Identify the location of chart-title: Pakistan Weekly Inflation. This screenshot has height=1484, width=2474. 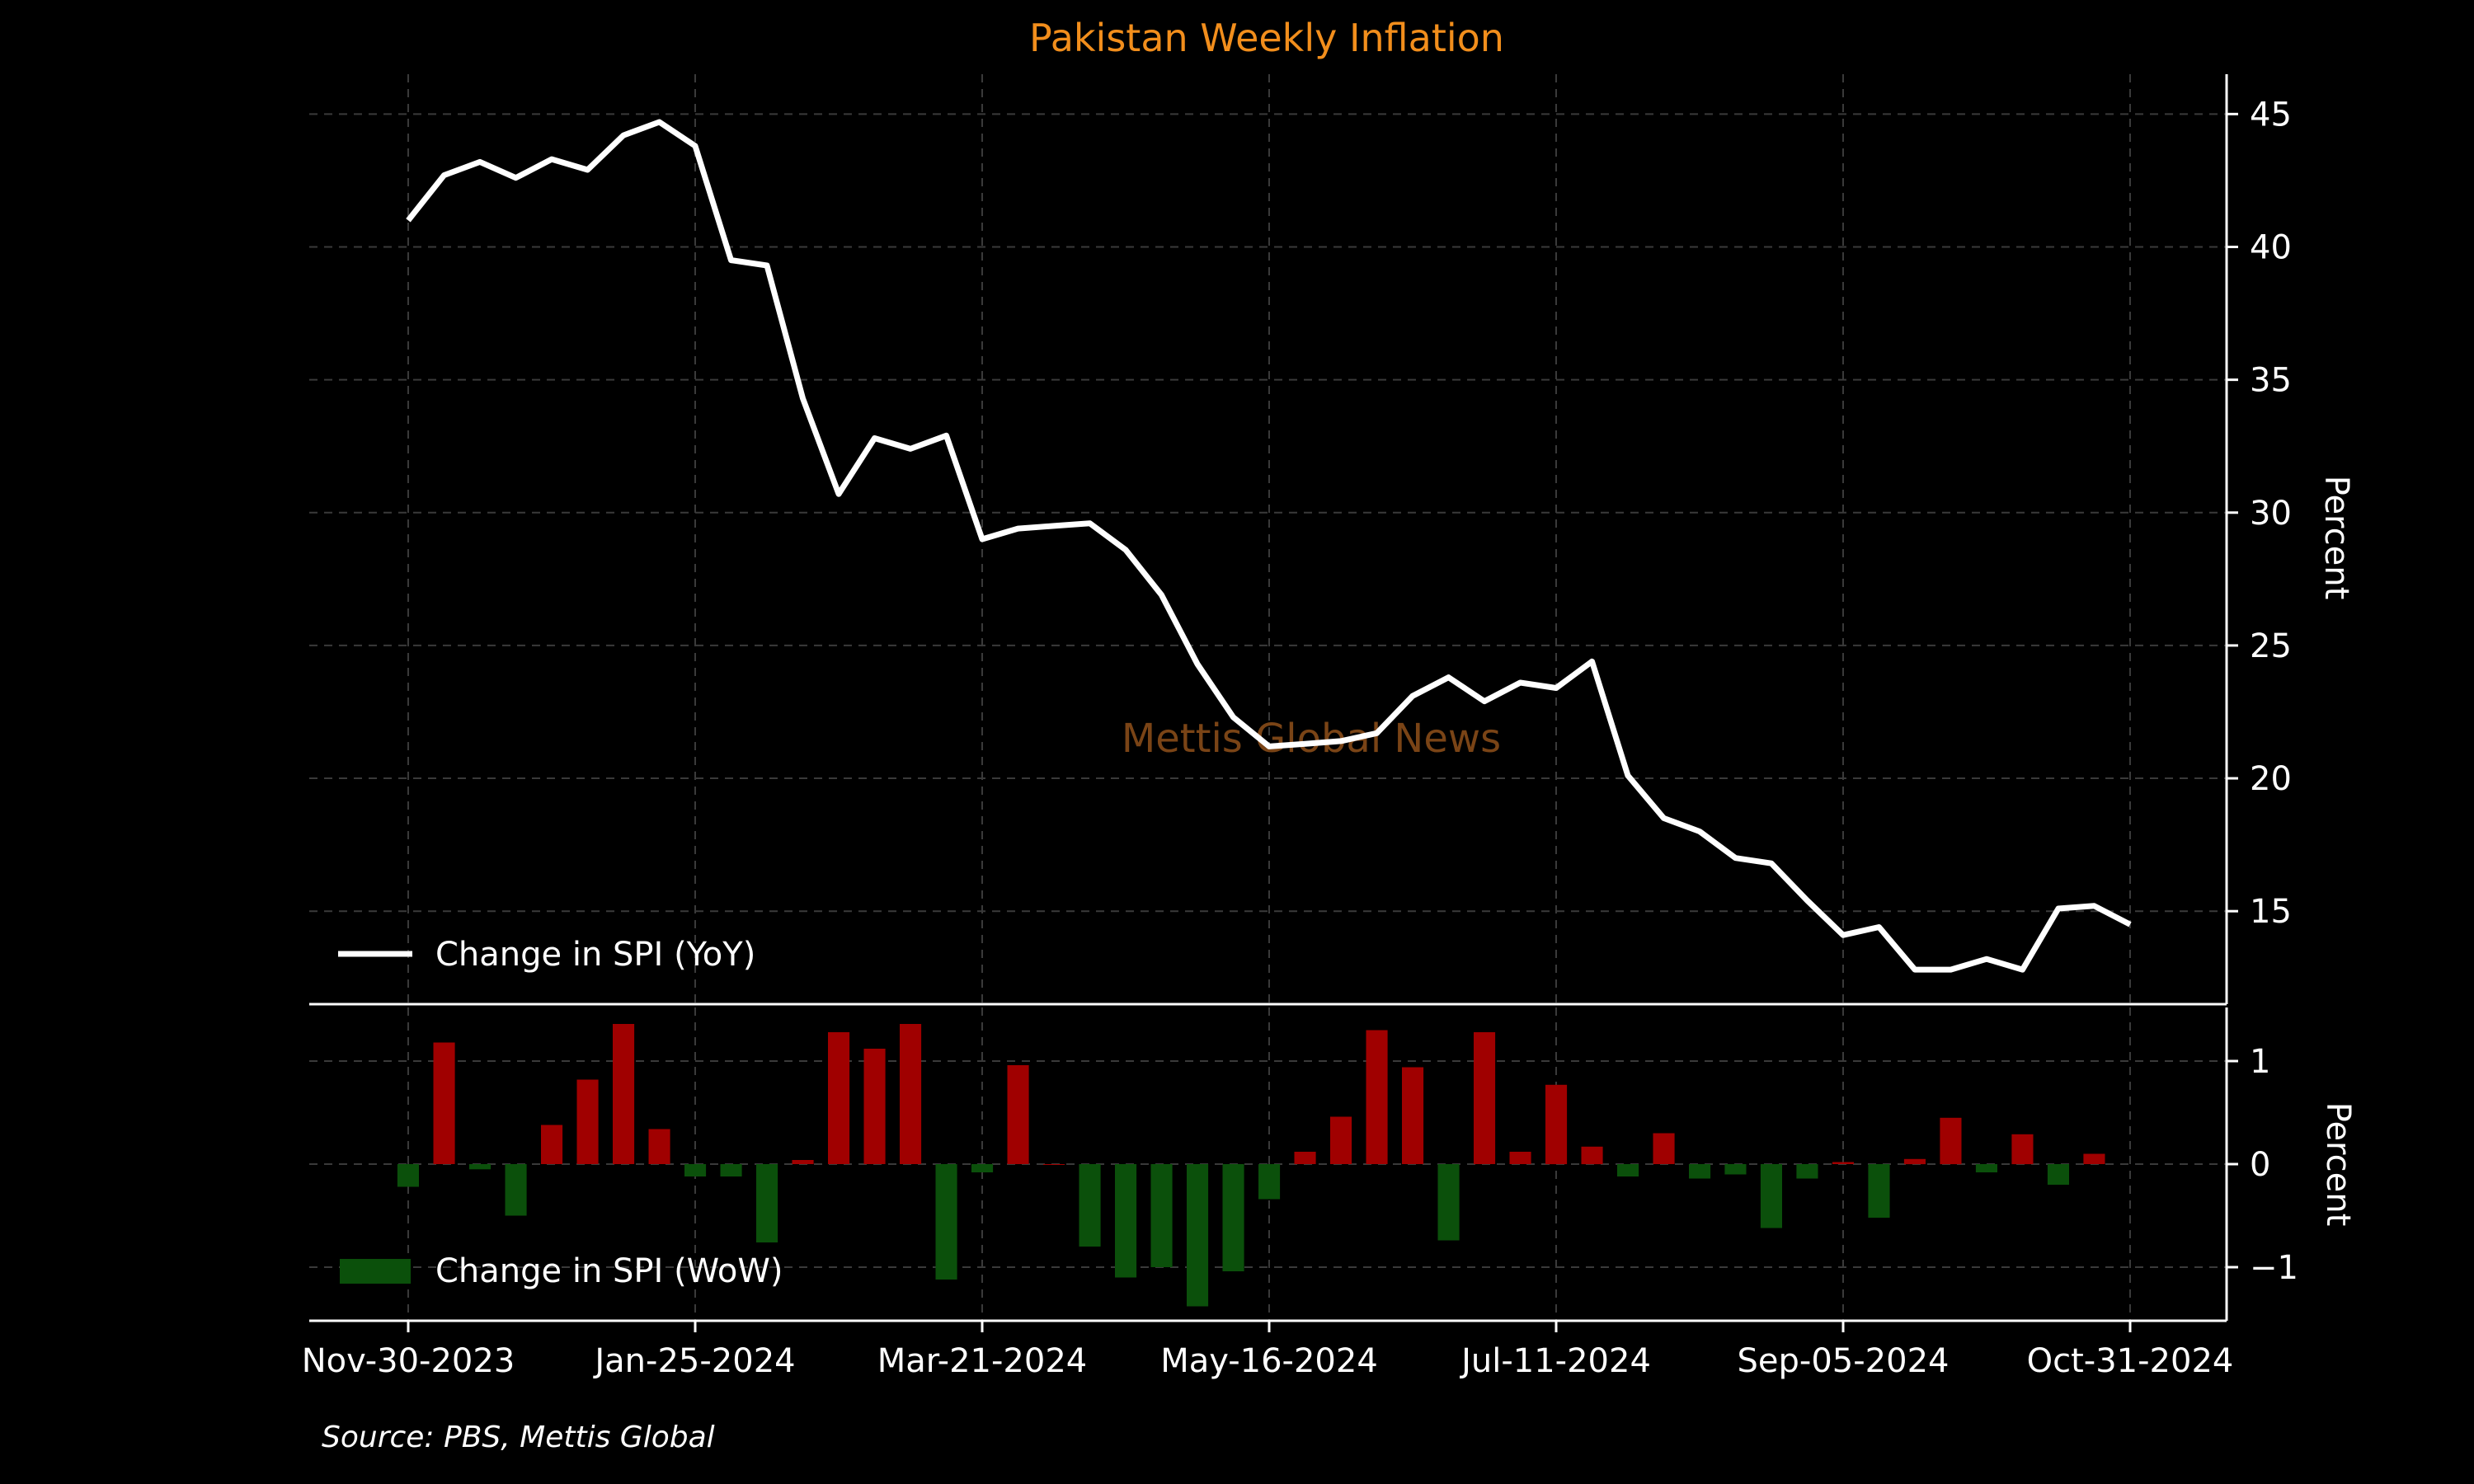
(1266, 38).